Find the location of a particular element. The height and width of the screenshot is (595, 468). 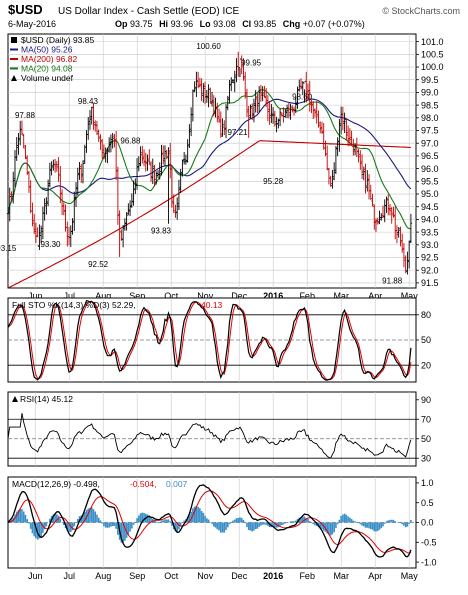

price-ytick-label-7: 95.0 is located at coordinates (430, 194).